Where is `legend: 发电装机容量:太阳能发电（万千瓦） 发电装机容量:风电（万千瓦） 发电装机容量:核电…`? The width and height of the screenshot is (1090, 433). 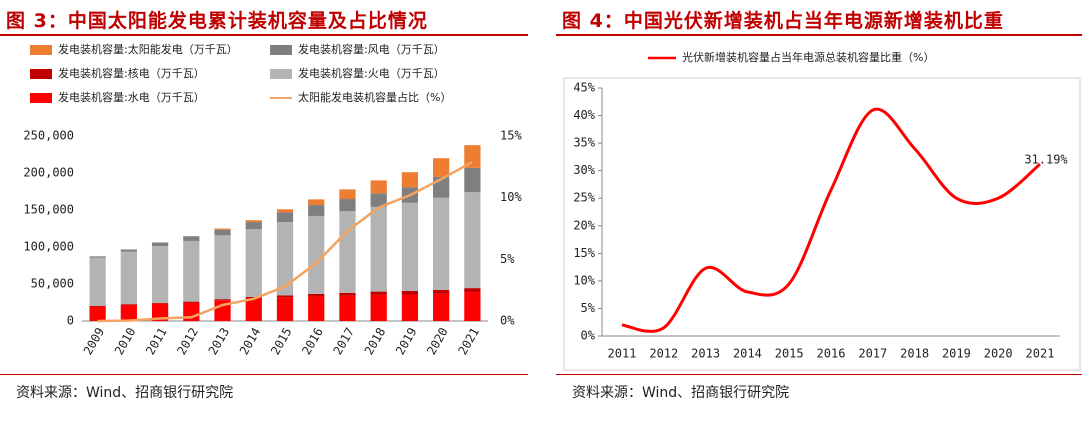 legend: 发电装机容量:太阳能发电（万千瓦） 发电装机容量:风电（万千瓦） 发电装机容量:核电… is located at coordinates (240, 73).